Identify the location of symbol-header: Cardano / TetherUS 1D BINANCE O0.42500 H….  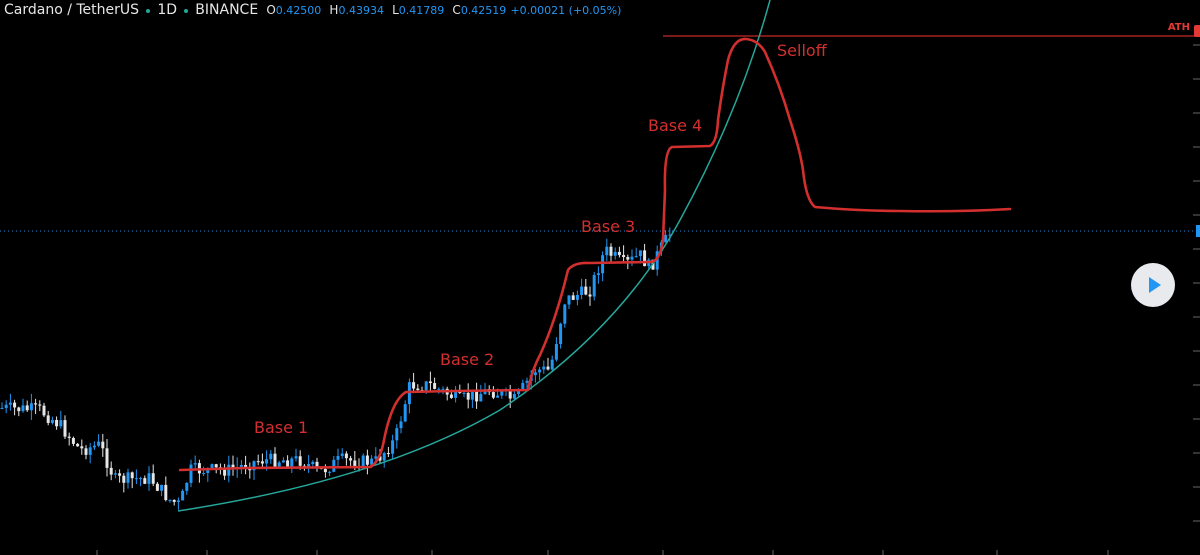
(312, 10).